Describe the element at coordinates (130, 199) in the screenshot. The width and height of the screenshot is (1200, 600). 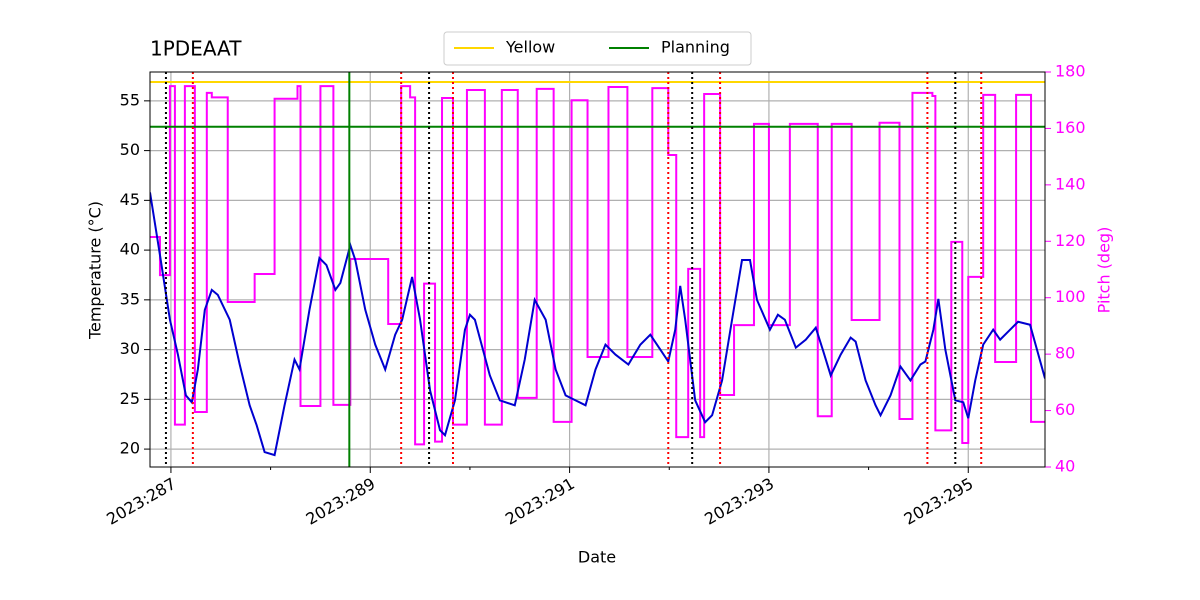
I see `y-tick-label: 45` at that location.